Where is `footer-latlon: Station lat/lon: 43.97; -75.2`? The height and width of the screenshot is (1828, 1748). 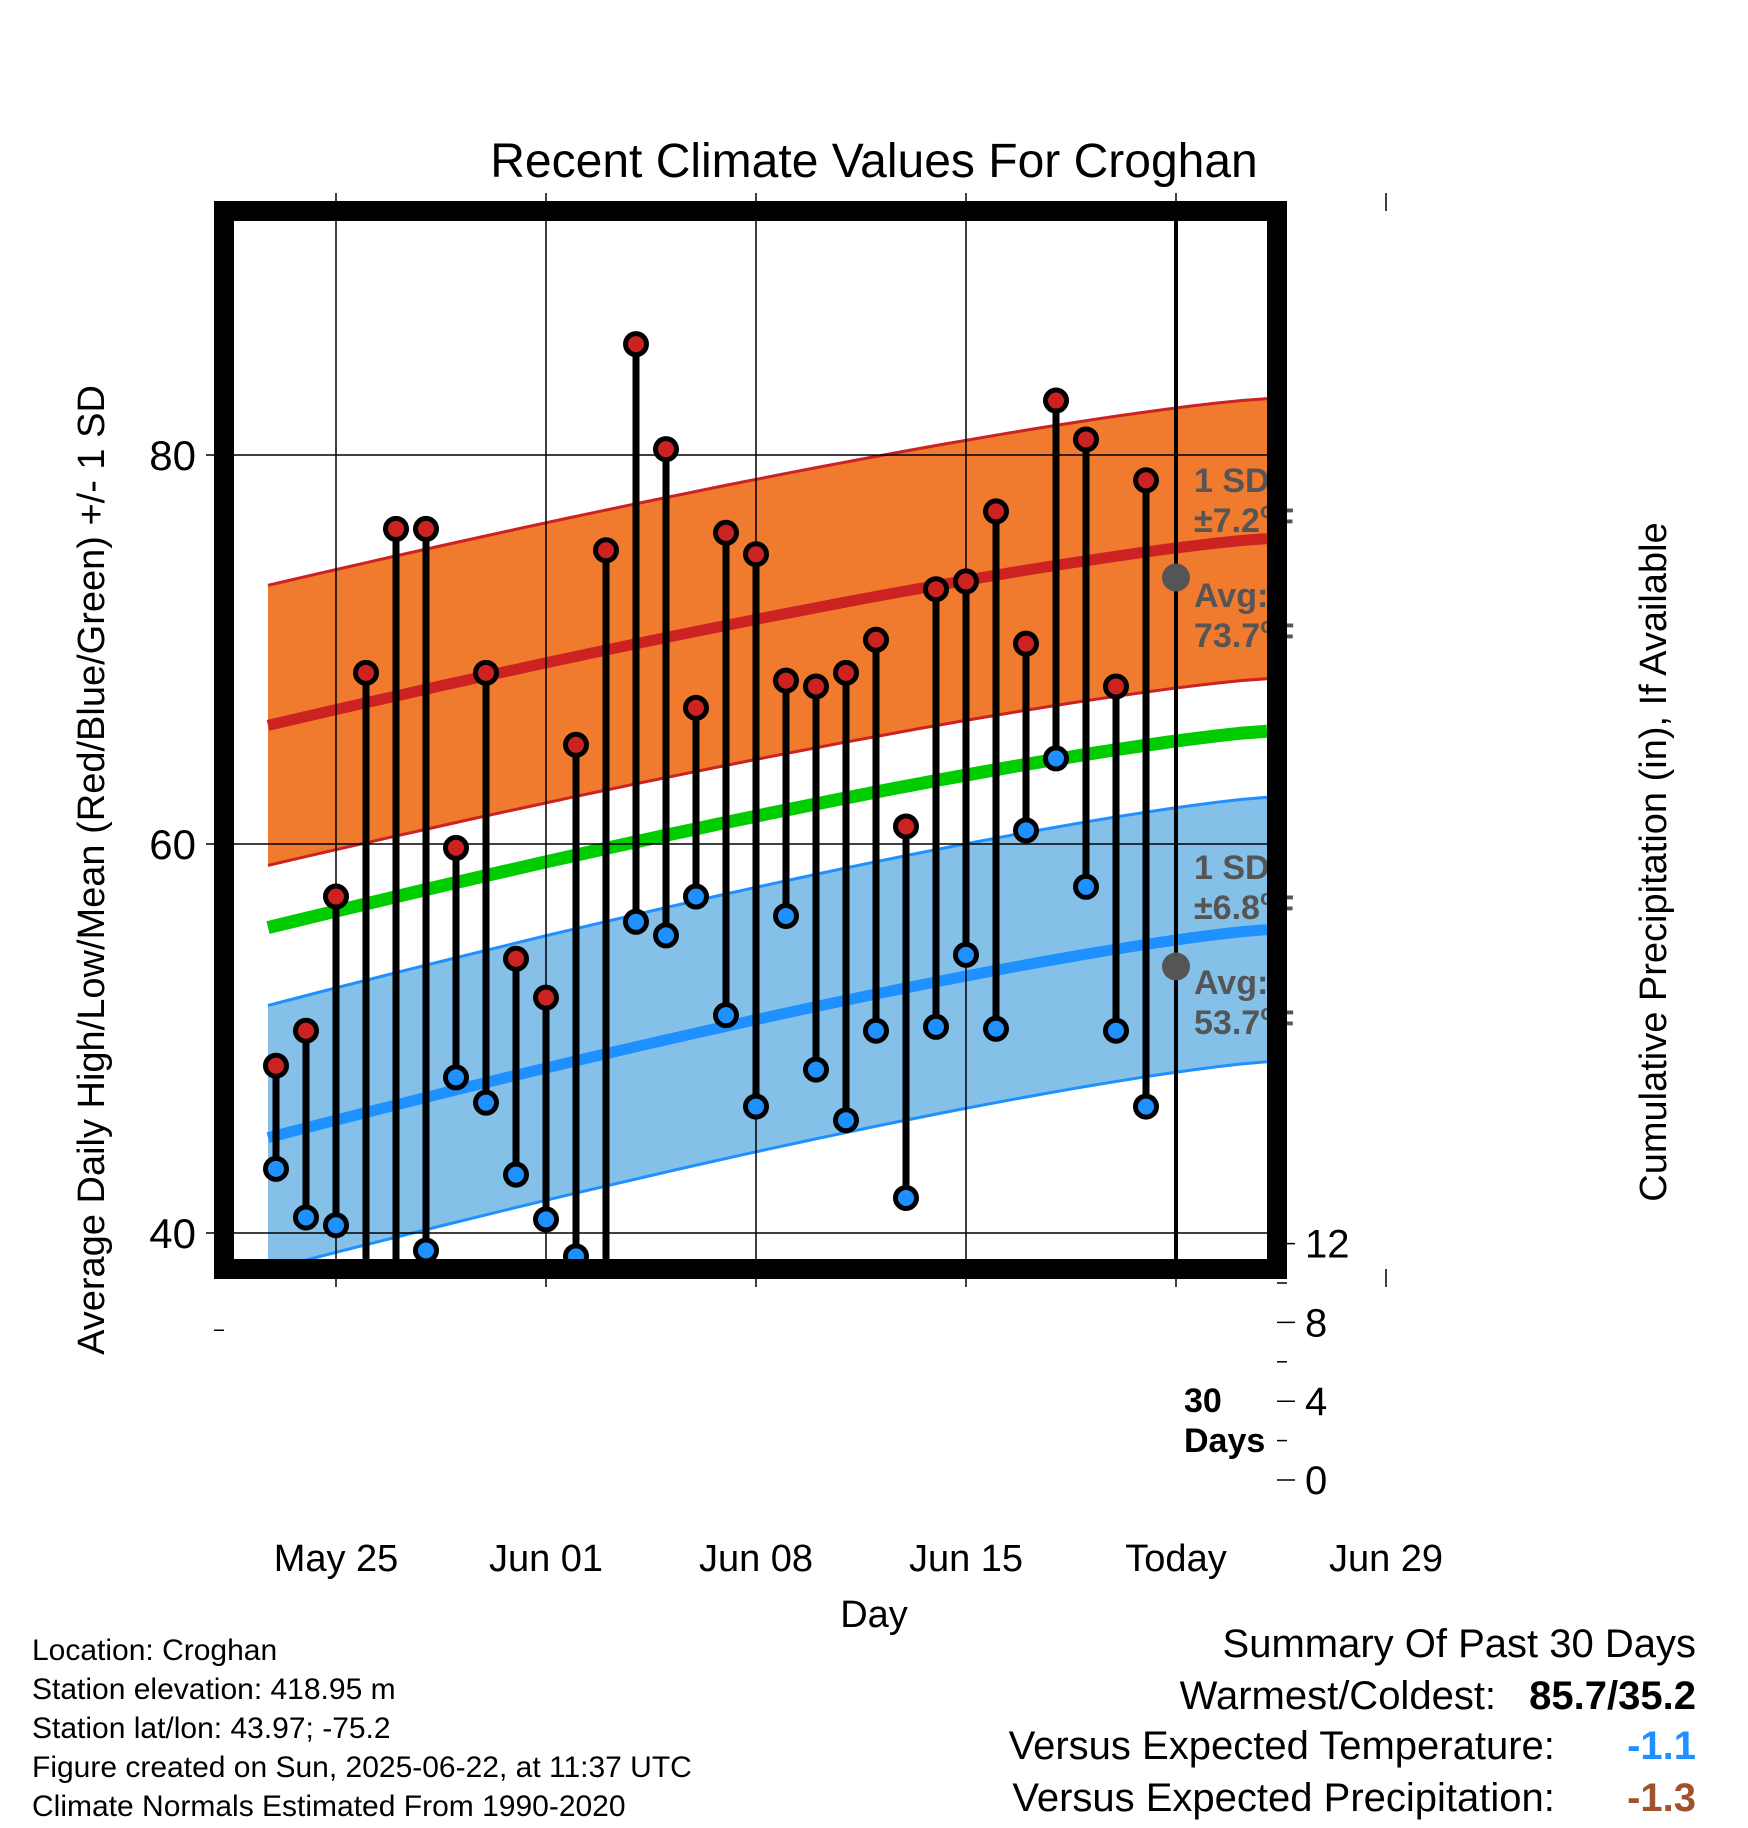 footer-latlon: Station lat/lon: 43.97; -75.2 is located at coordinates (211, 1728).